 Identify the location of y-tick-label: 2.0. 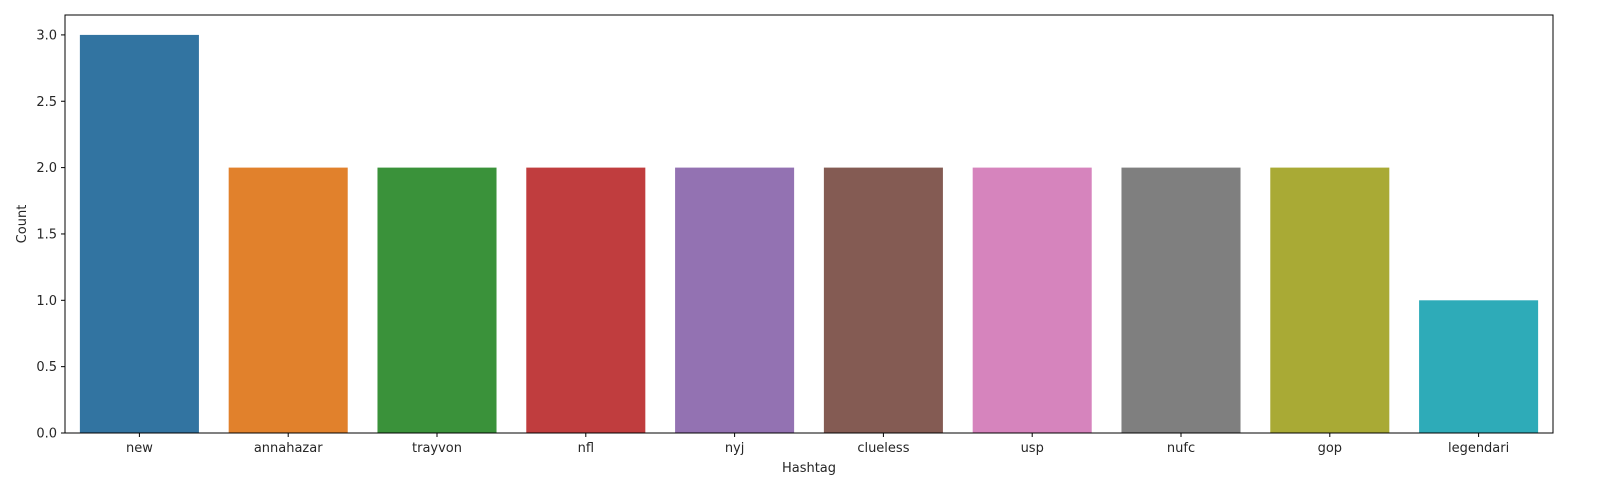
(46, 168).